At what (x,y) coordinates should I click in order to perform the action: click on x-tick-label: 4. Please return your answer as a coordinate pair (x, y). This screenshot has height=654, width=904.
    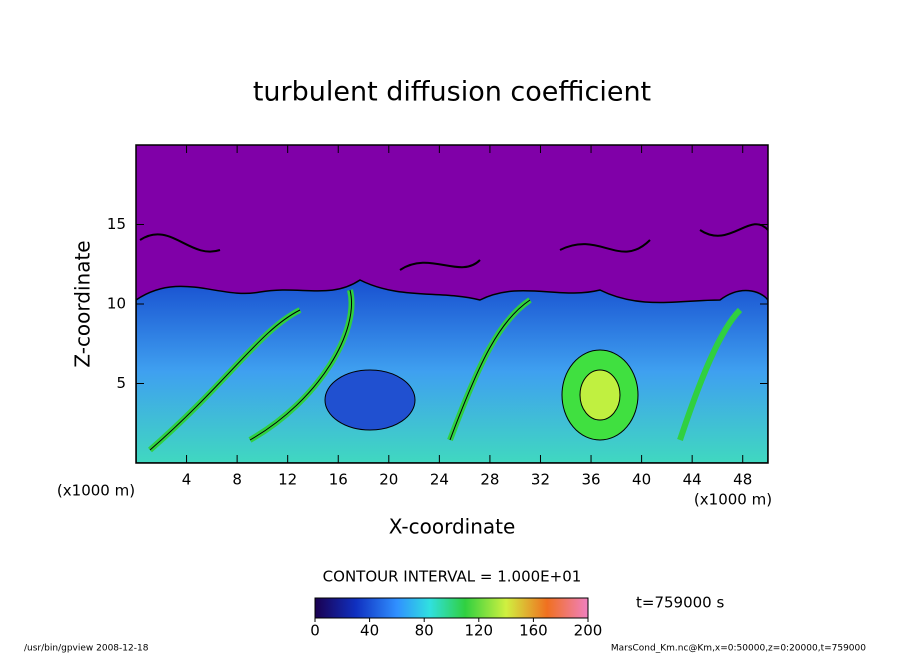
    Looking at the image, I should click on (187, 480).